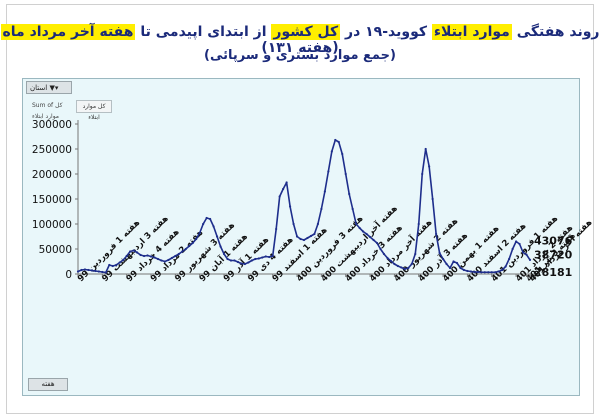  Describe the element at coordinates (471, 32) in the screenshot. I see `title-highlight-1: موارد ابتلاء` at that location.